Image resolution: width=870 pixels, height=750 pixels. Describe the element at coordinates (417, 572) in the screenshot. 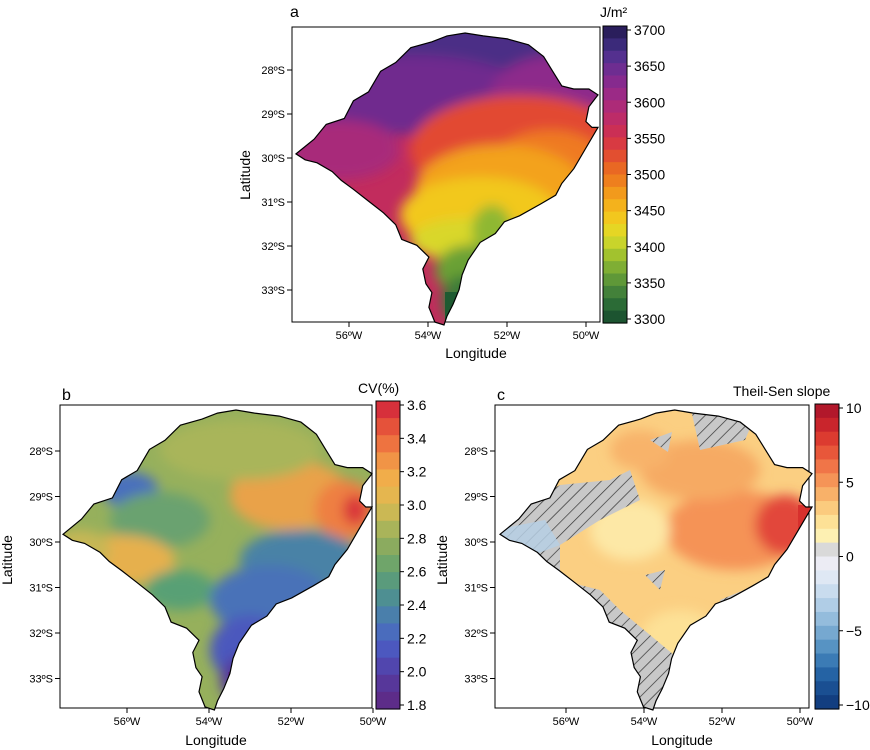

I see `colorbar-tick-label: 2.6` at that location.